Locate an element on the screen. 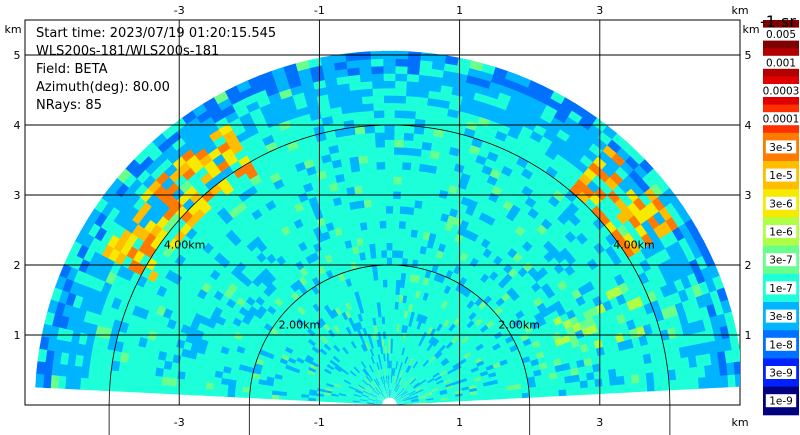 Image resolution: width=800 pixels, height=435 pixels. y-tick-label-left: 2 is located at coordinates (17, 265).